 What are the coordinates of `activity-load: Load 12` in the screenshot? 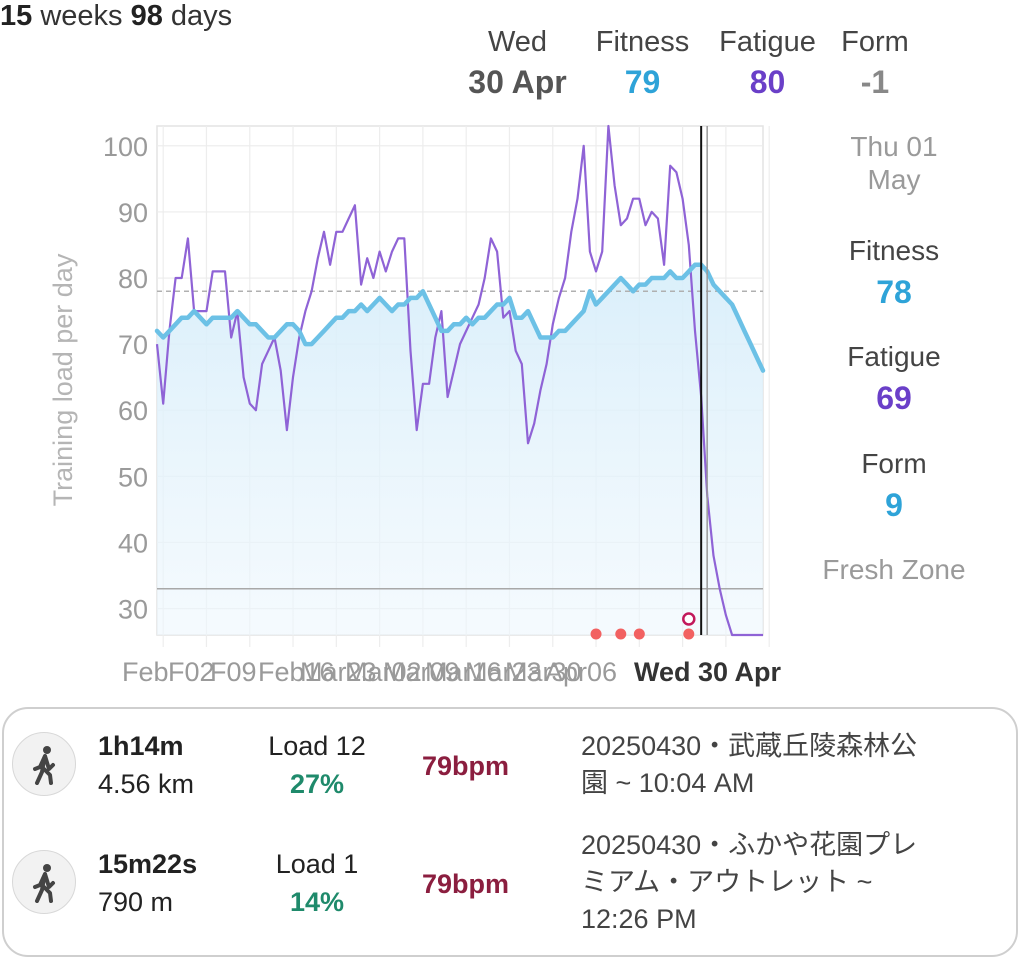 It's located at (317, 746).